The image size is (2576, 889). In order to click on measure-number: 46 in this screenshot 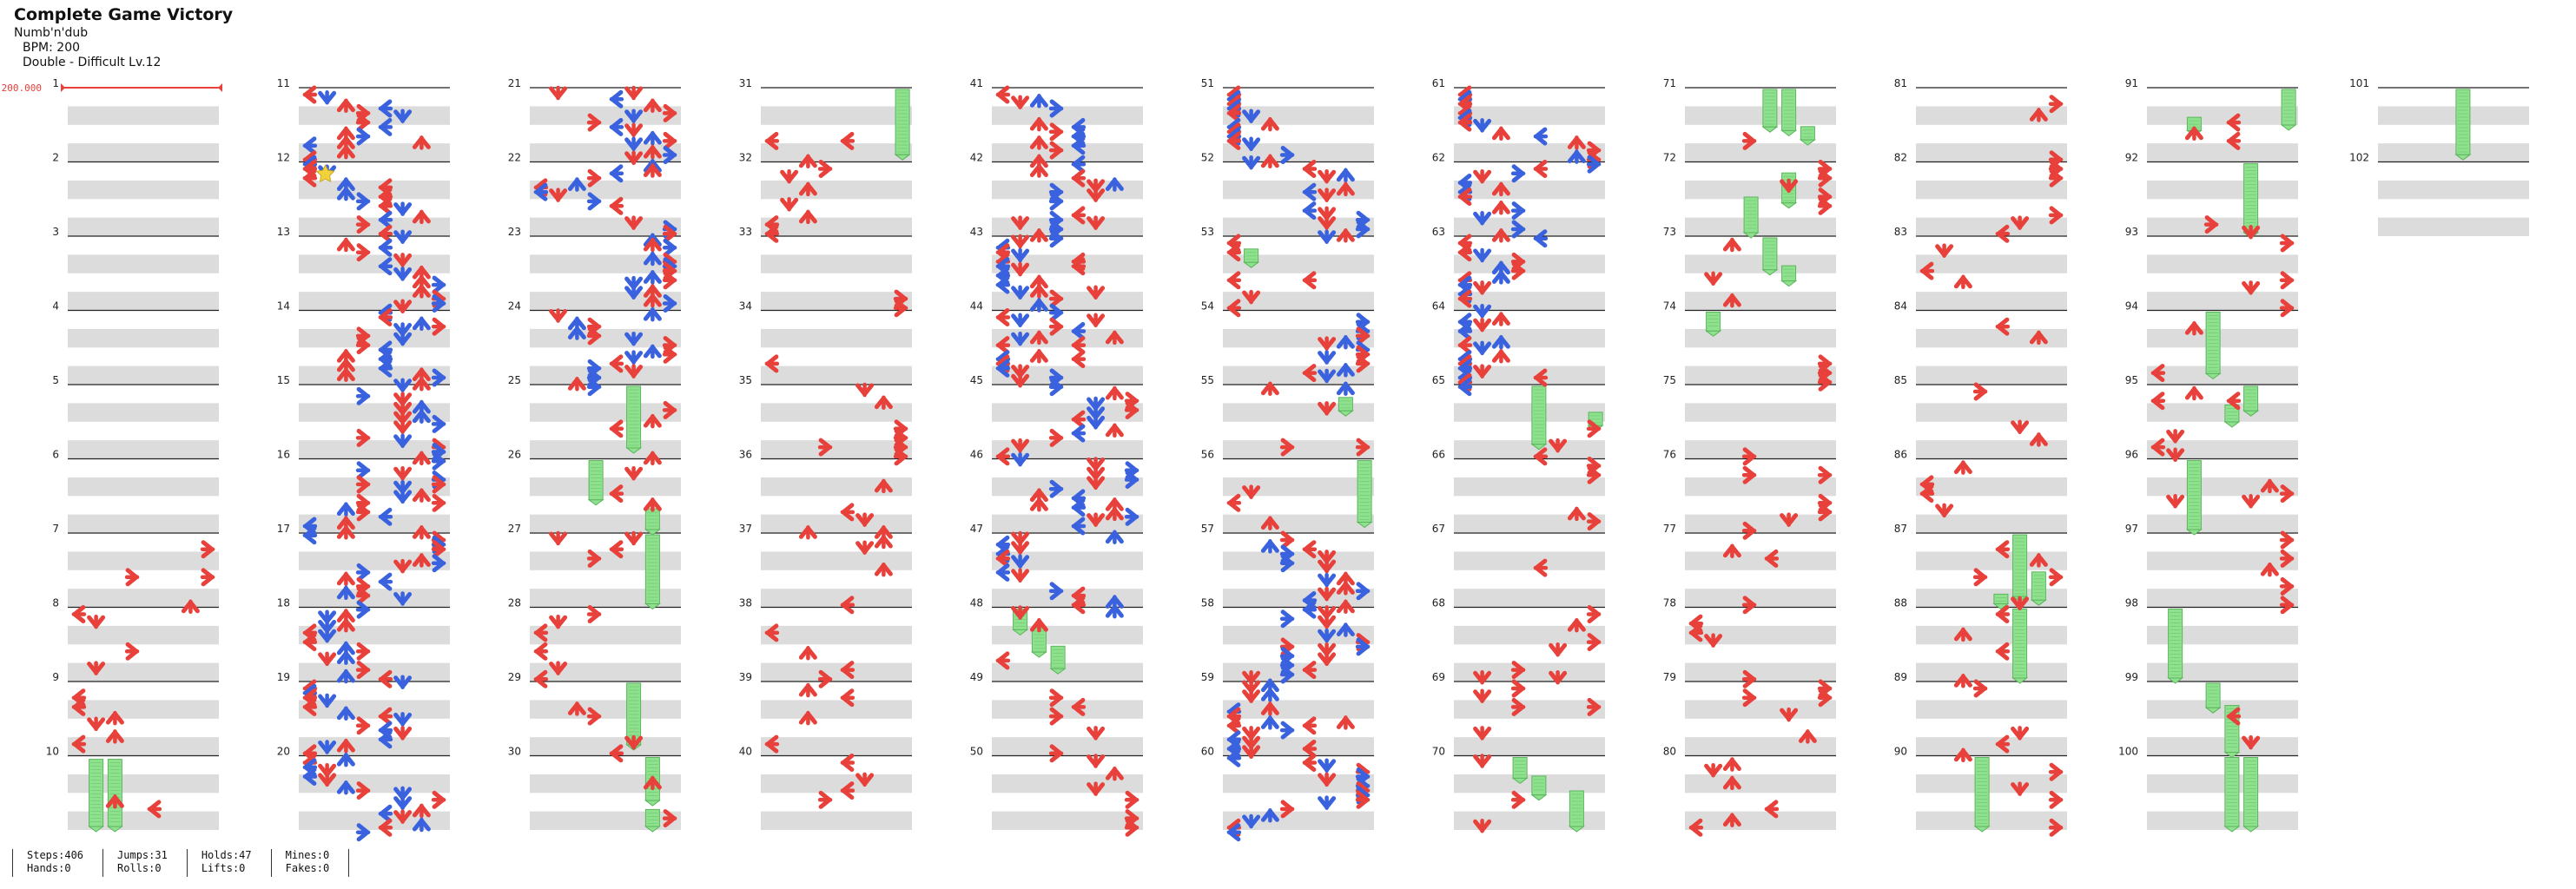, I will do `click(977, 455)`.